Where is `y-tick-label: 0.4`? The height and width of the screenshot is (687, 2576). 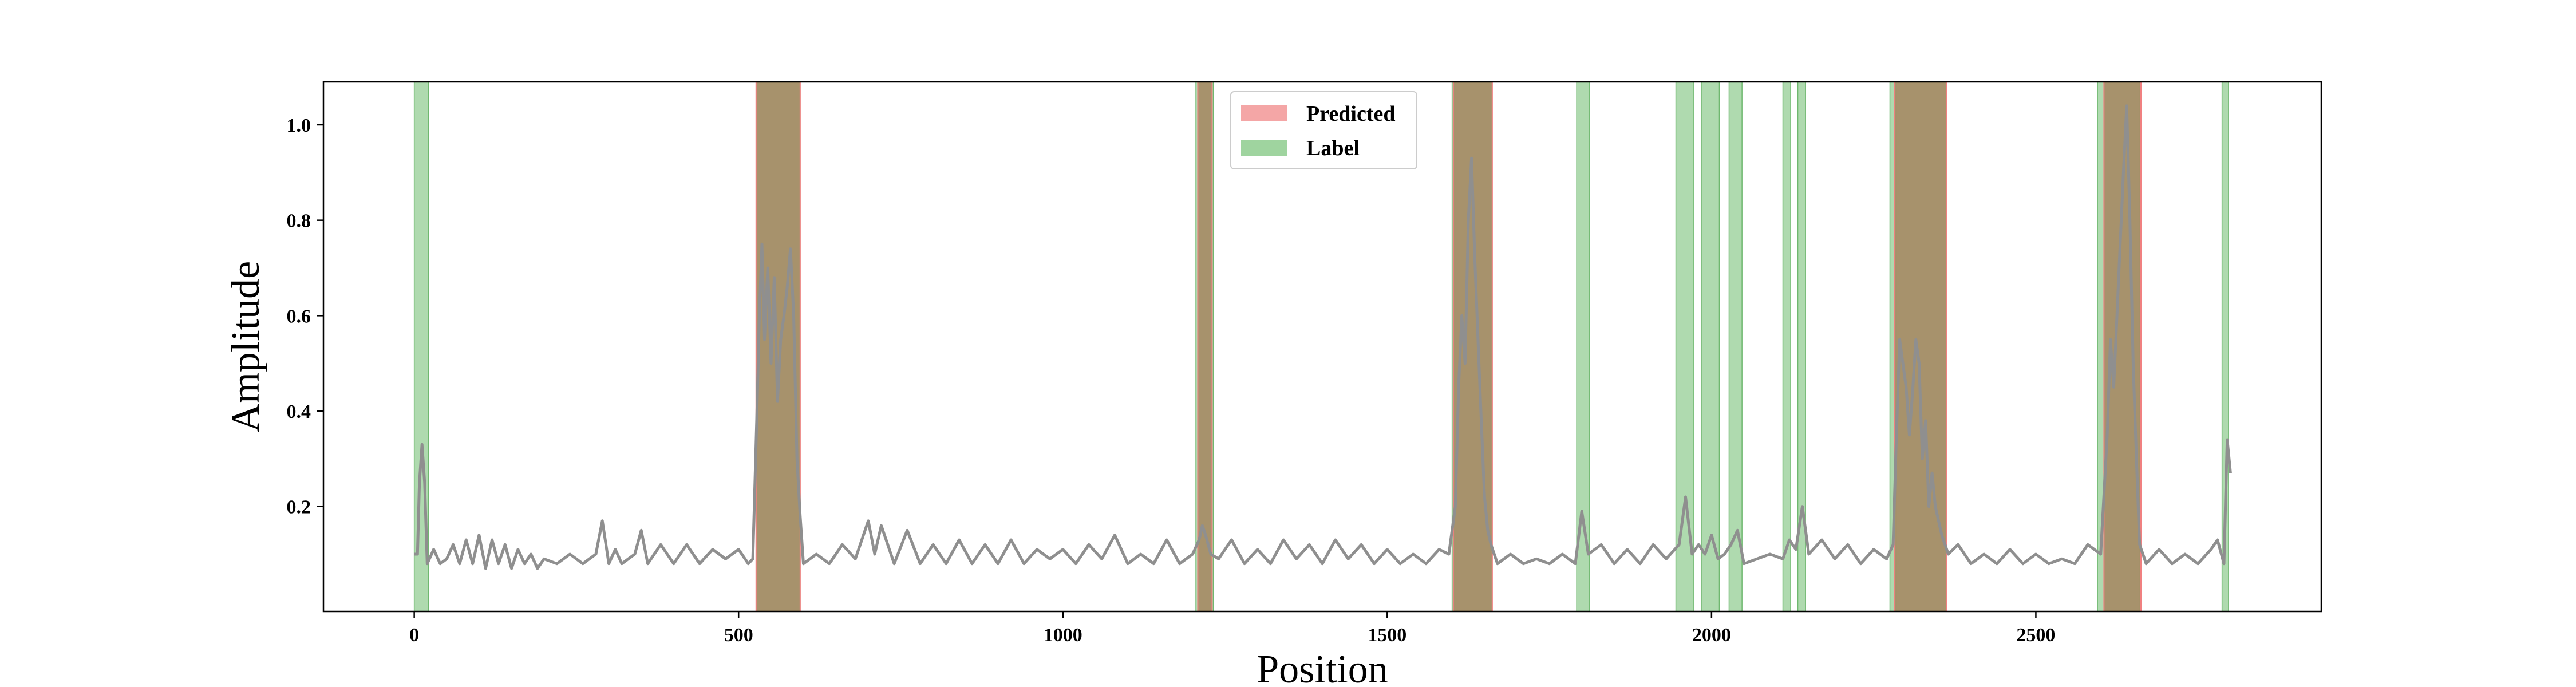 y-tick-label: 0.4 is located at coordinates (299, 412).